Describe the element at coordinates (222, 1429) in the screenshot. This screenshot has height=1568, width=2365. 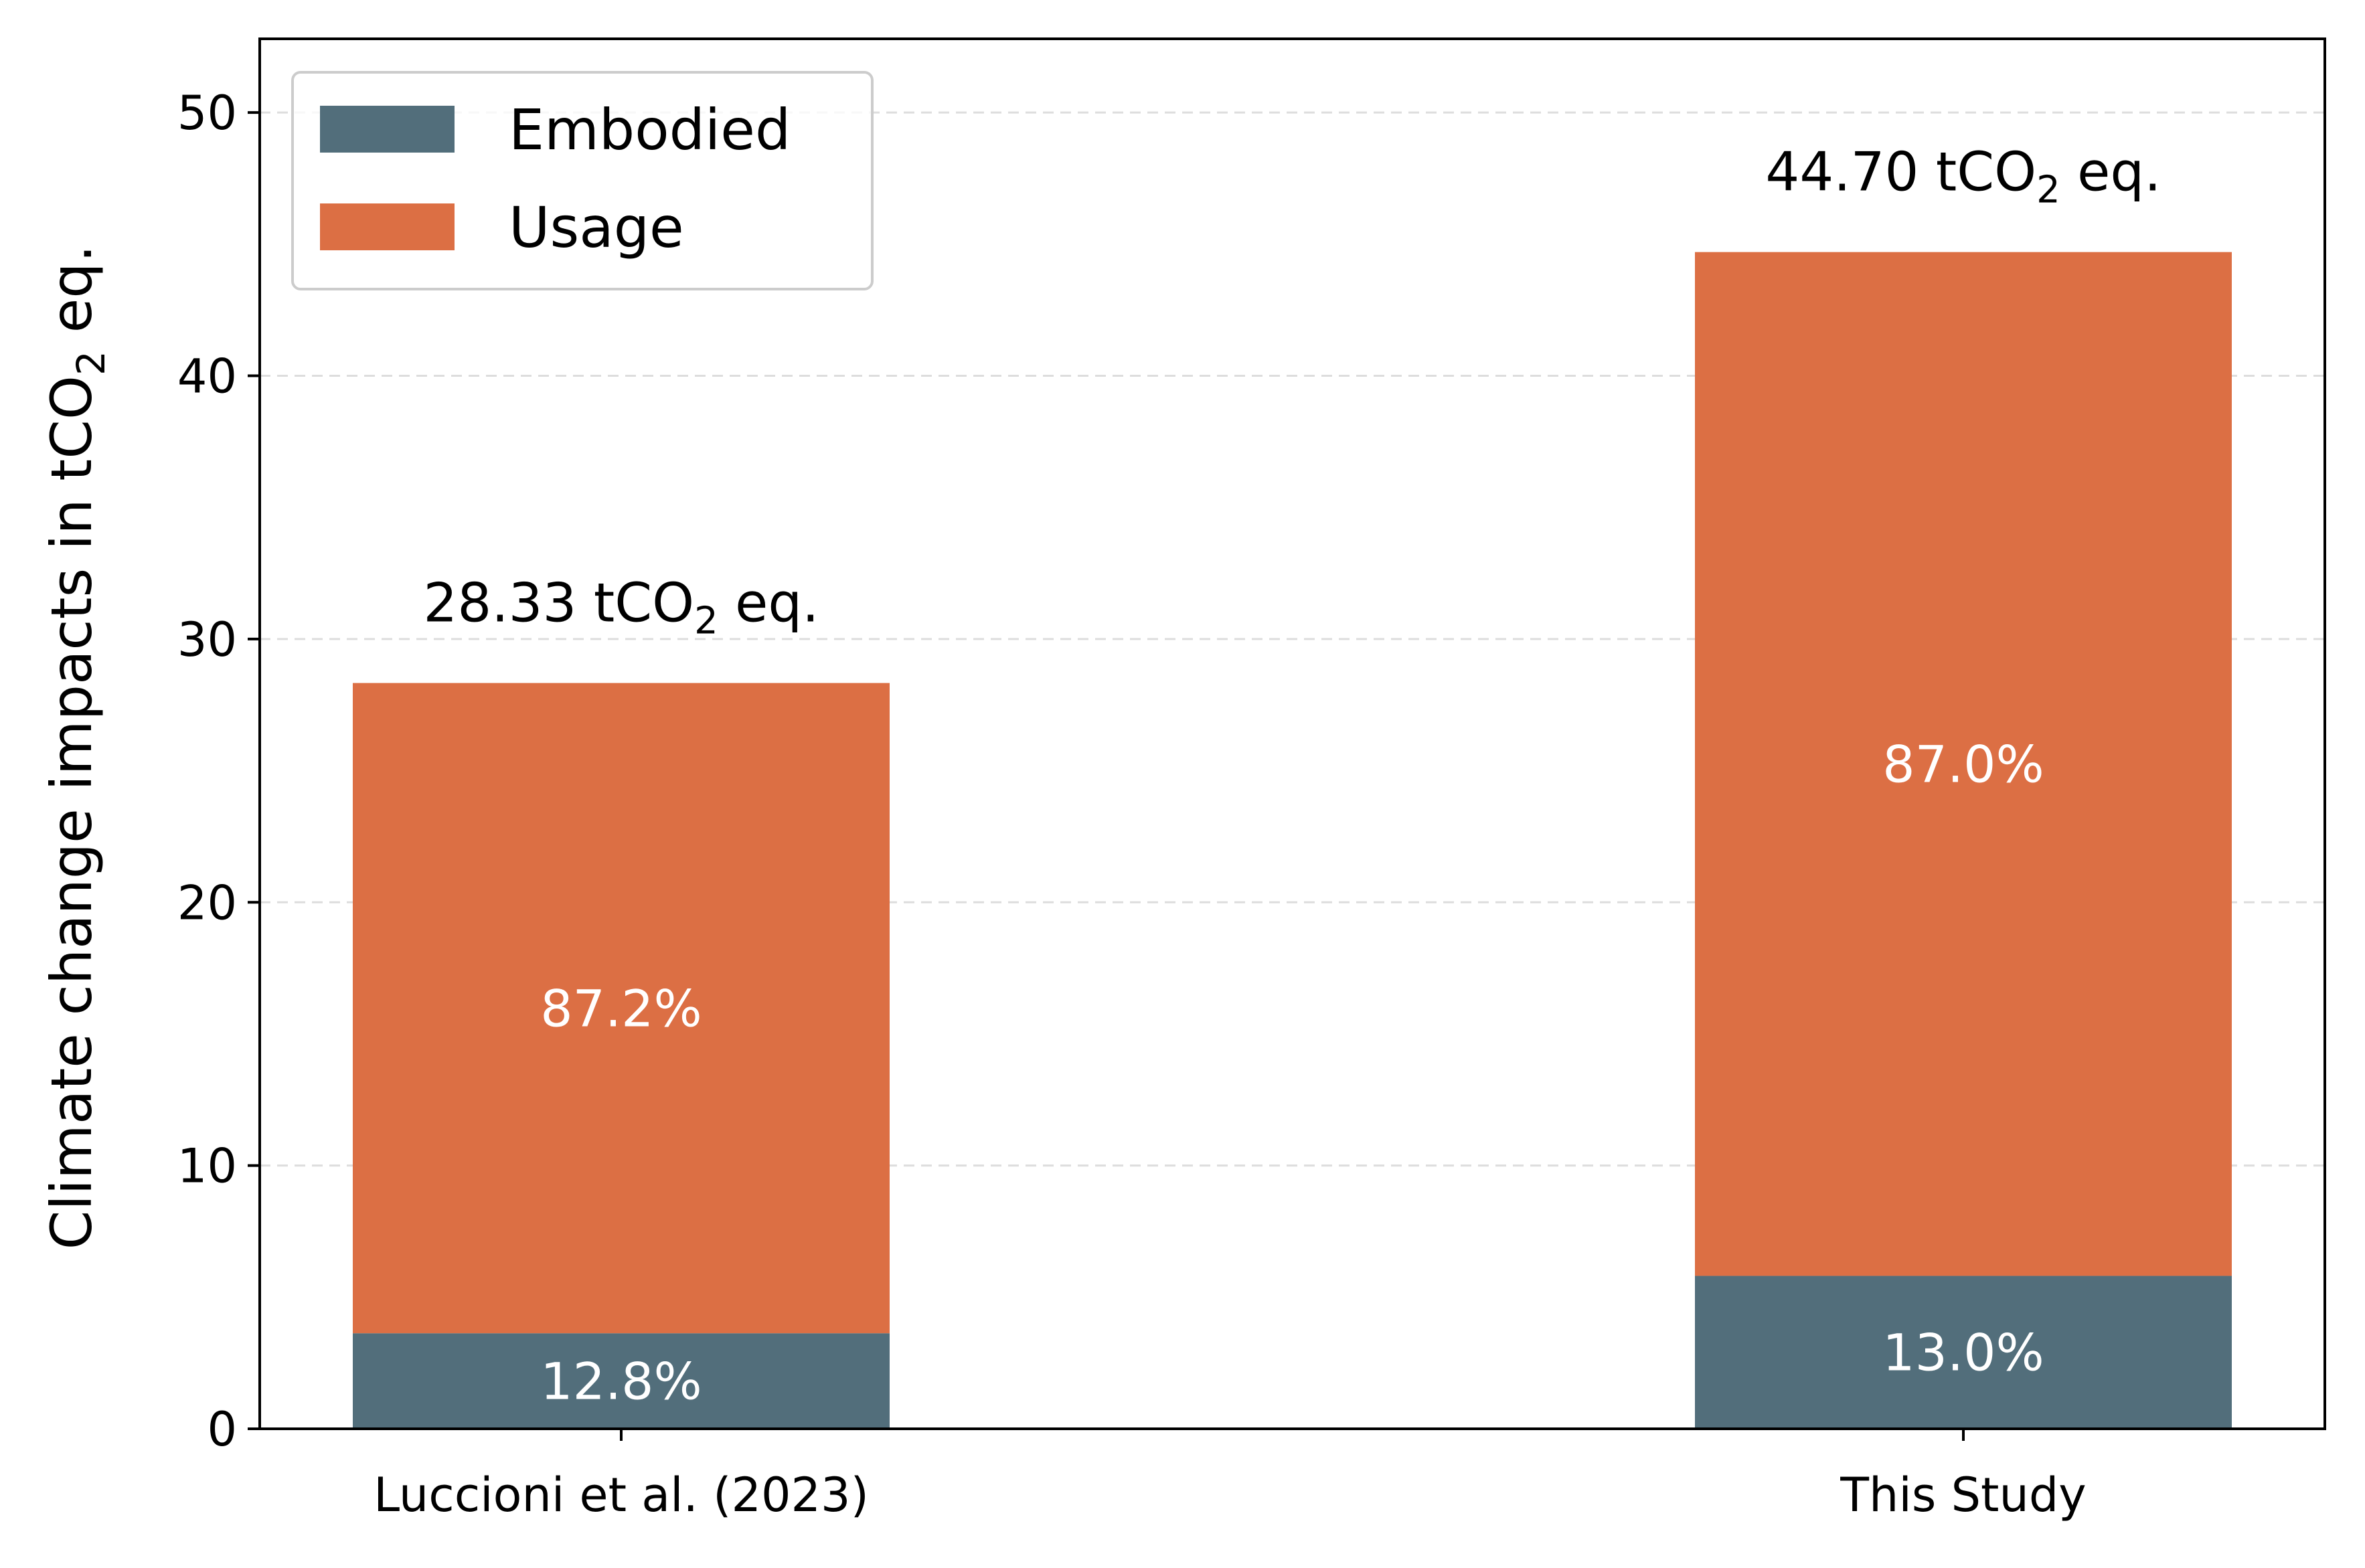
I see `y-tick-label: 0` at that location.